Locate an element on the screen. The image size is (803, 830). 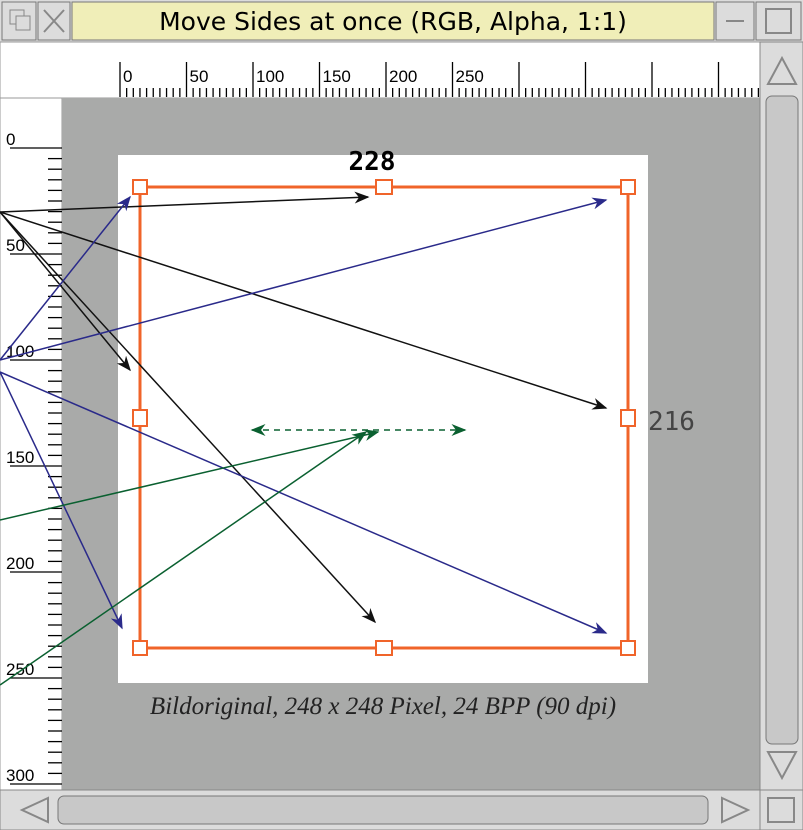
toggle-size-button is located at coordinates (778, 21).